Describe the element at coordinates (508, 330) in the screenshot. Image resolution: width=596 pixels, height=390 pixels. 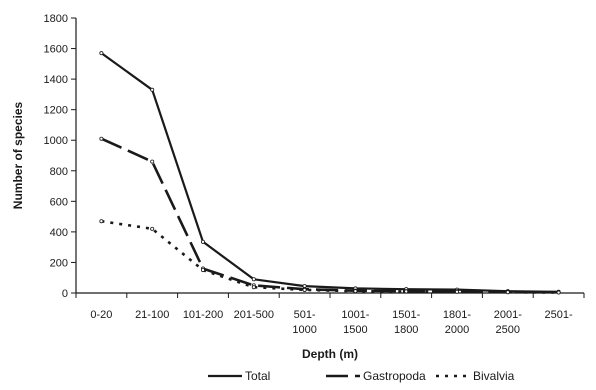
I see `x-tick-label: 2500` at that location.